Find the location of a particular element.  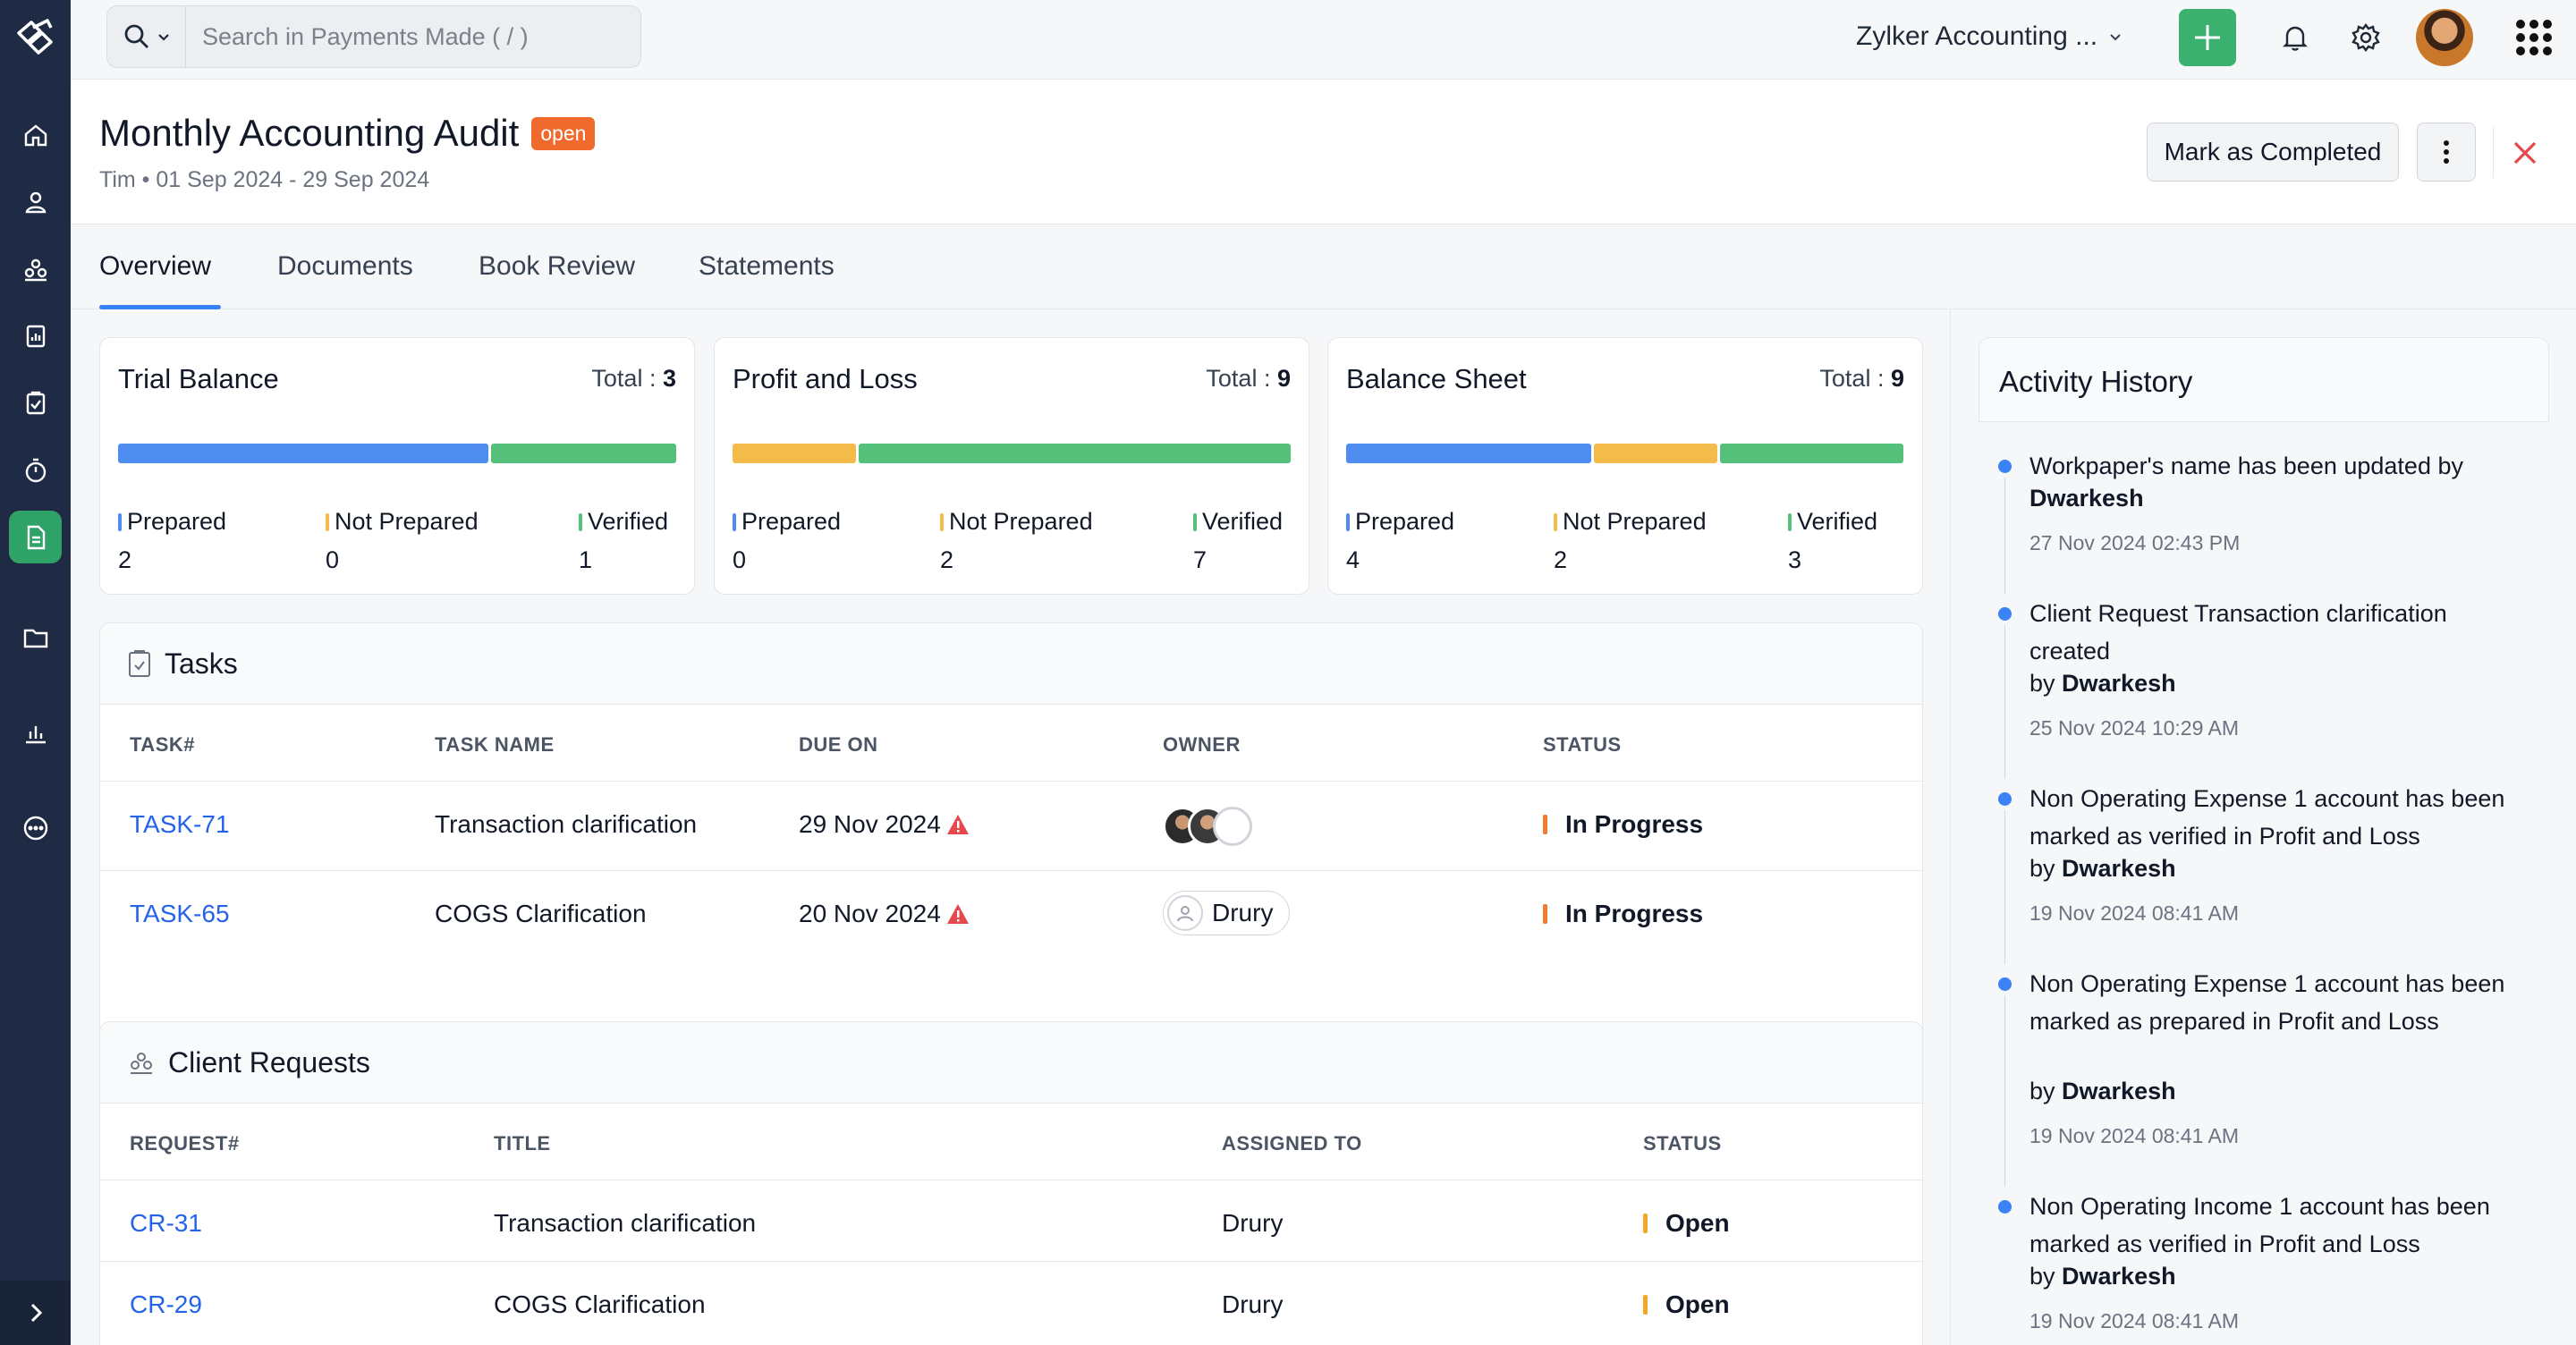

task-id-link: TASK-71 is located at coordinates (180, 824).